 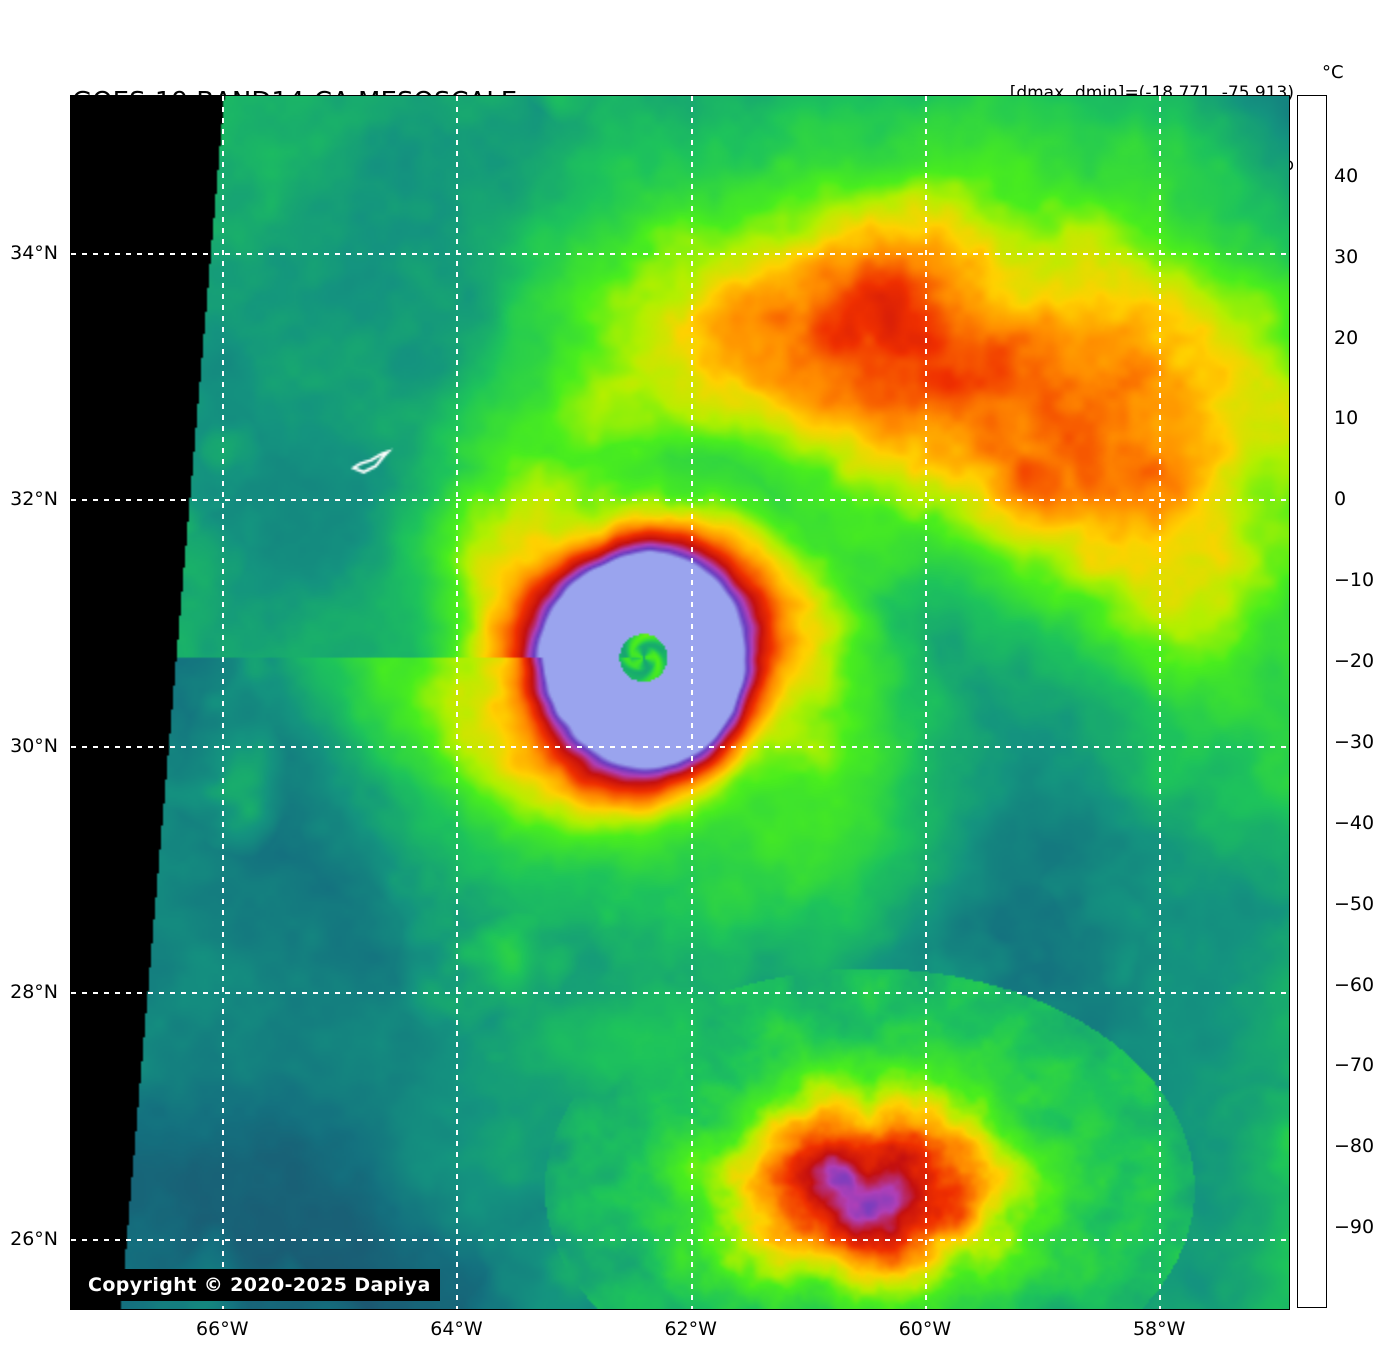 What do you see at coordinates (1340, 499) in the screenshot?
I see `colorbar-tick-label: 0` at bounding box center [1340, 499].